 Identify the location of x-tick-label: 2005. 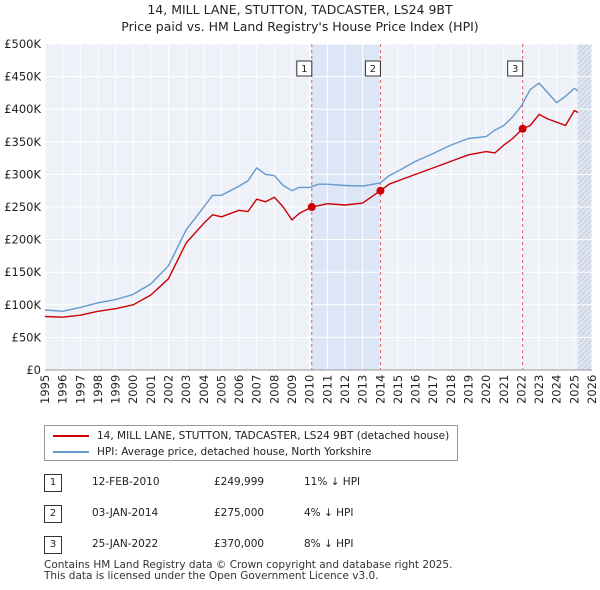
(221, 389).